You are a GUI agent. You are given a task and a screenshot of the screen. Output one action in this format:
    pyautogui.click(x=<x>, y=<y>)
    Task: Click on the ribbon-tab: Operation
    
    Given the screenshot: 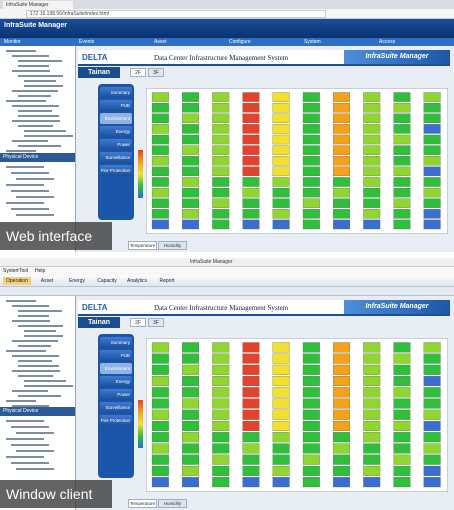 What is the action you would take?
    pyautogui.click(x=17, y=281)
    